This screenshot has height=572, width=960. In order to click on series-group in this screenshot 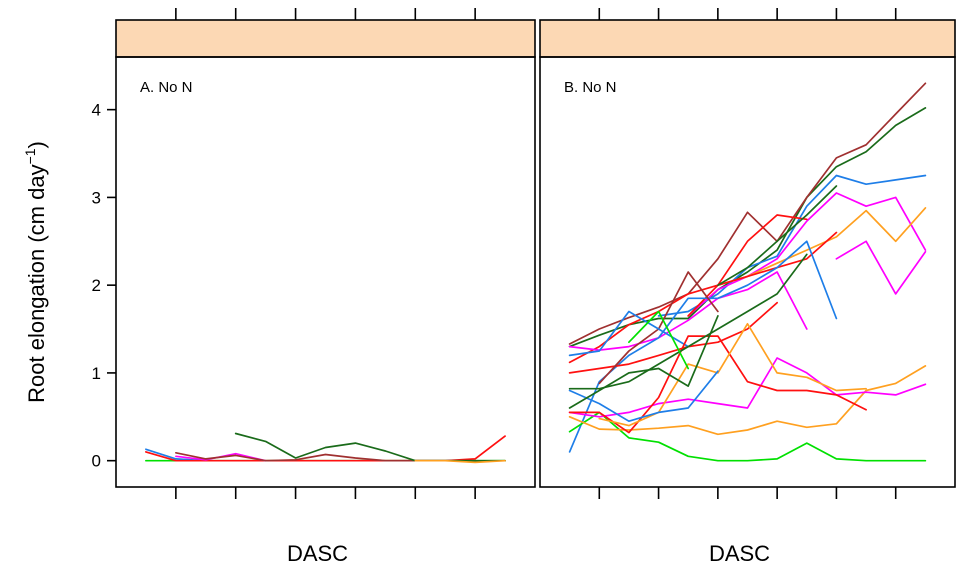, I will do `click(325, 448)`.